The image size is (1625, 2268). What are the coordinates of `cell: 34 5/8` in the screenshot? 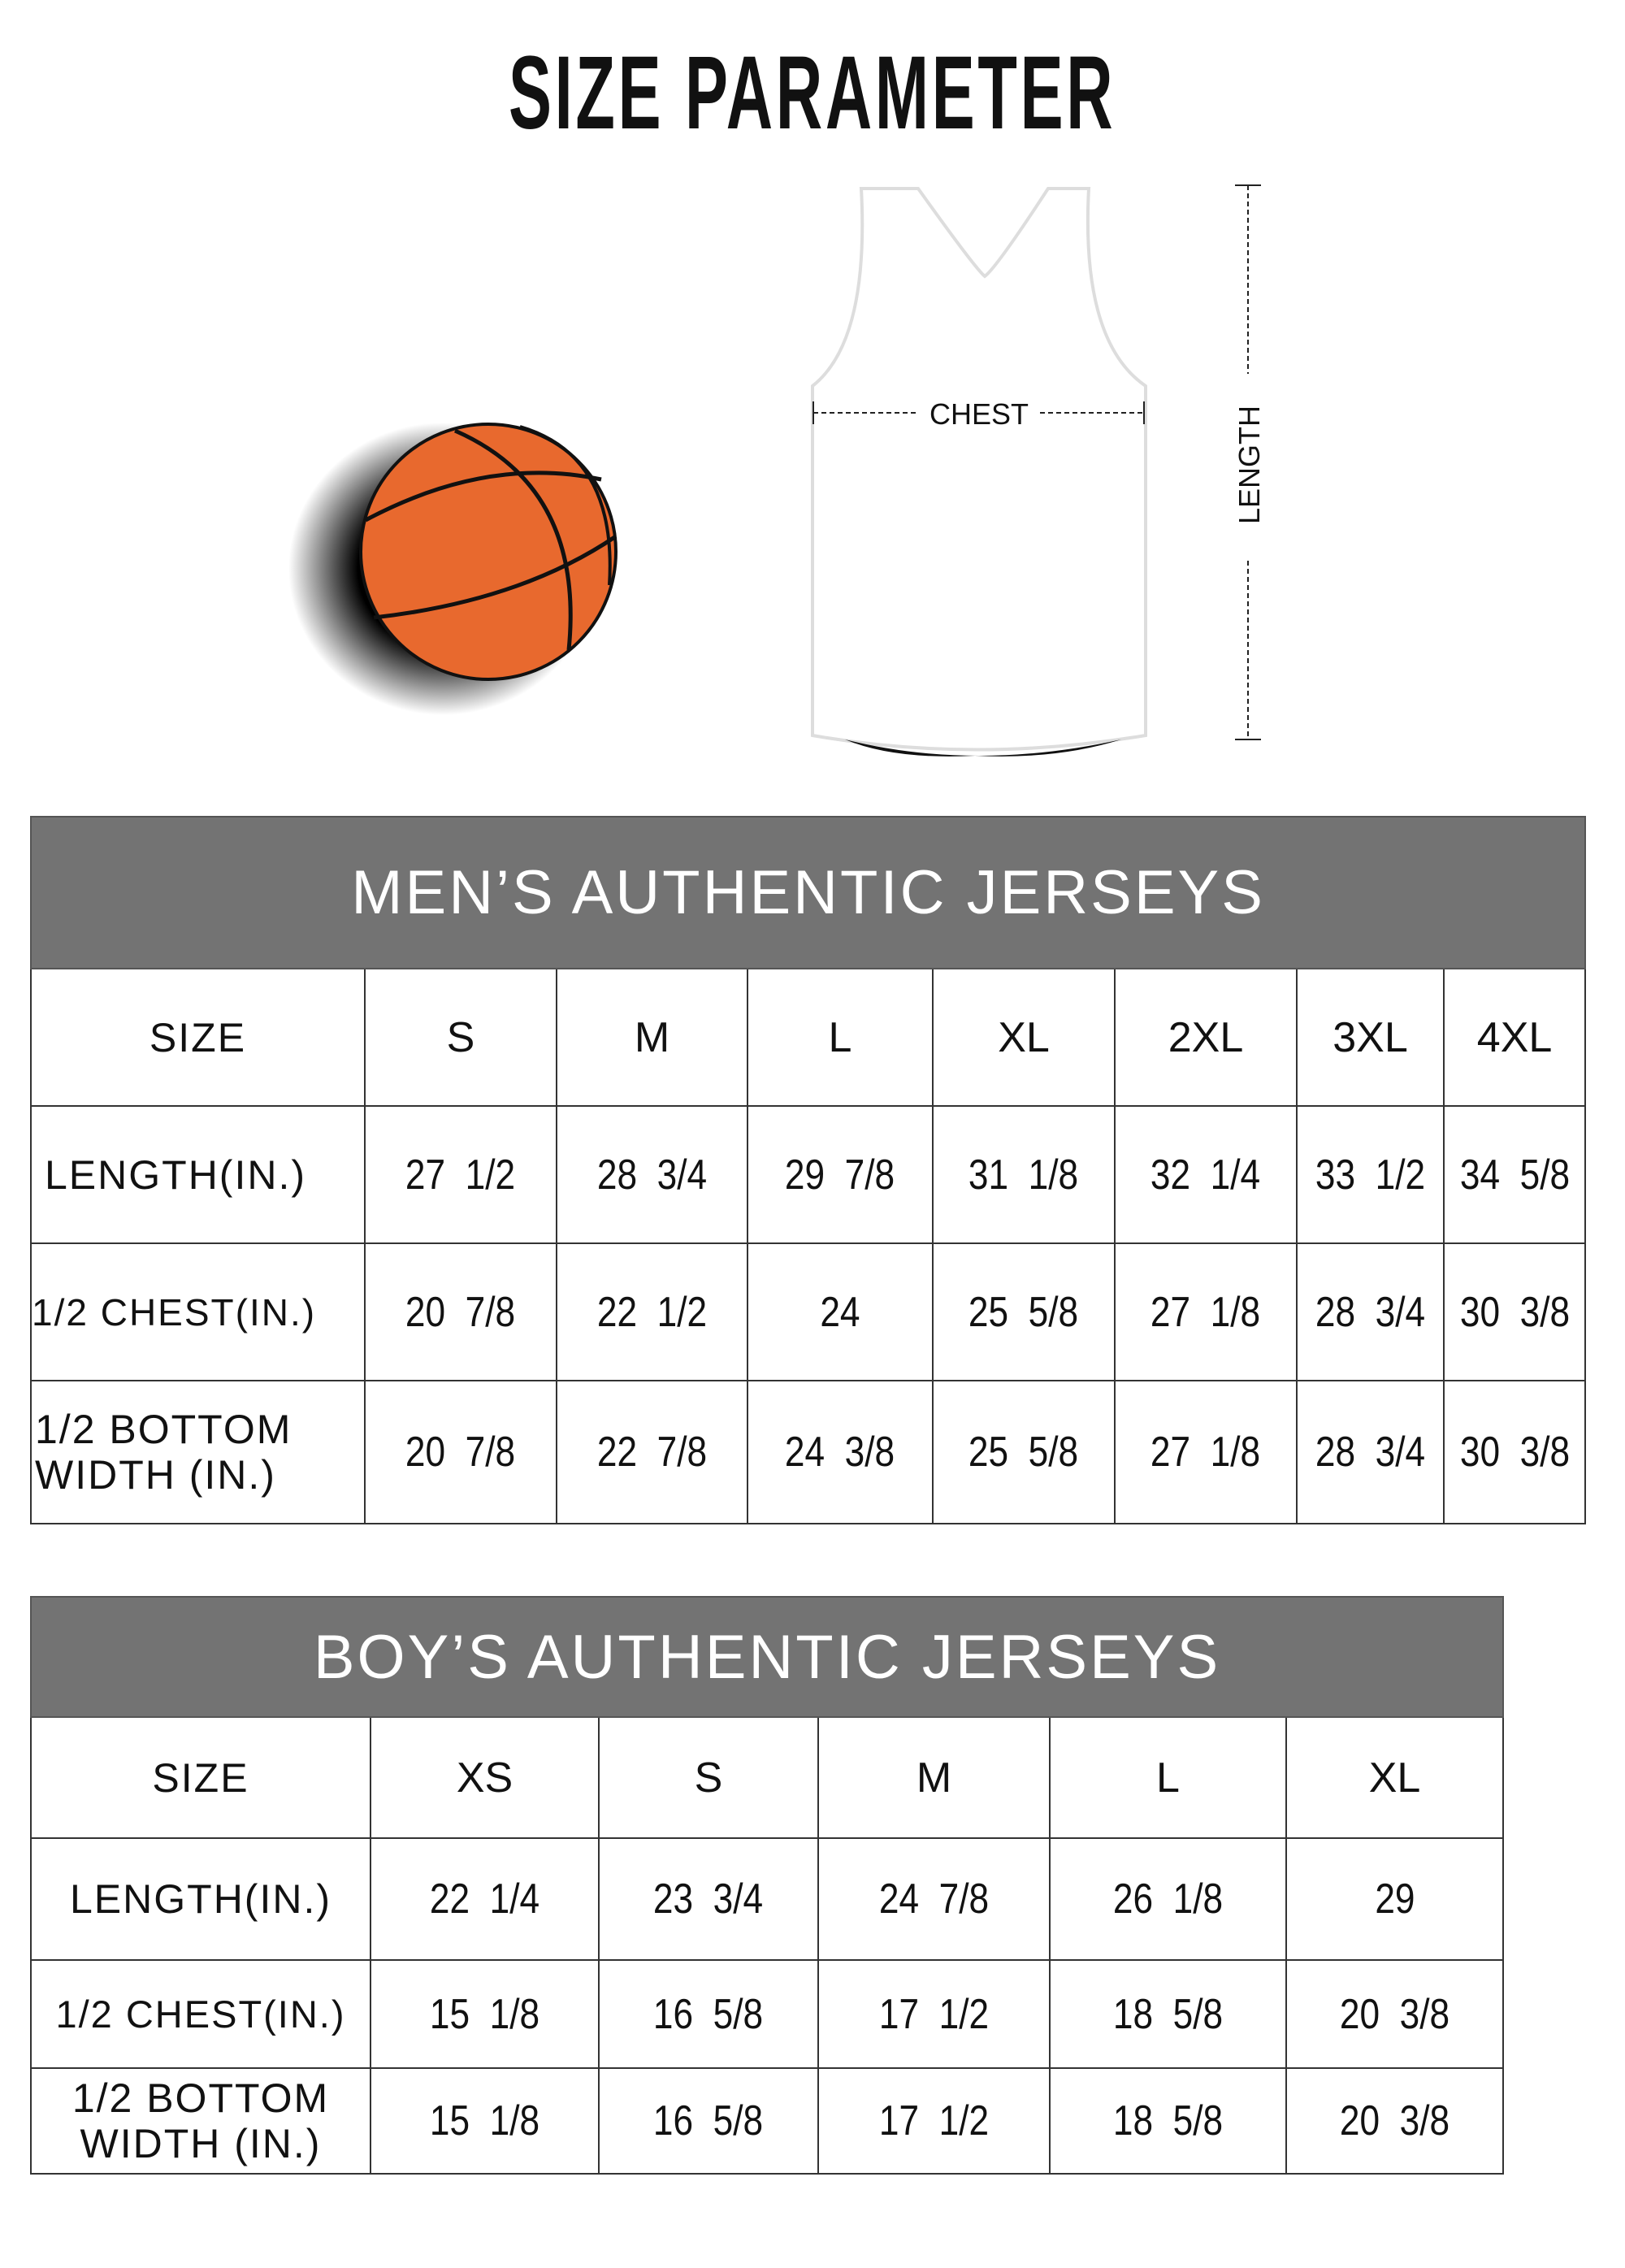 It's located at (1514, 1174).